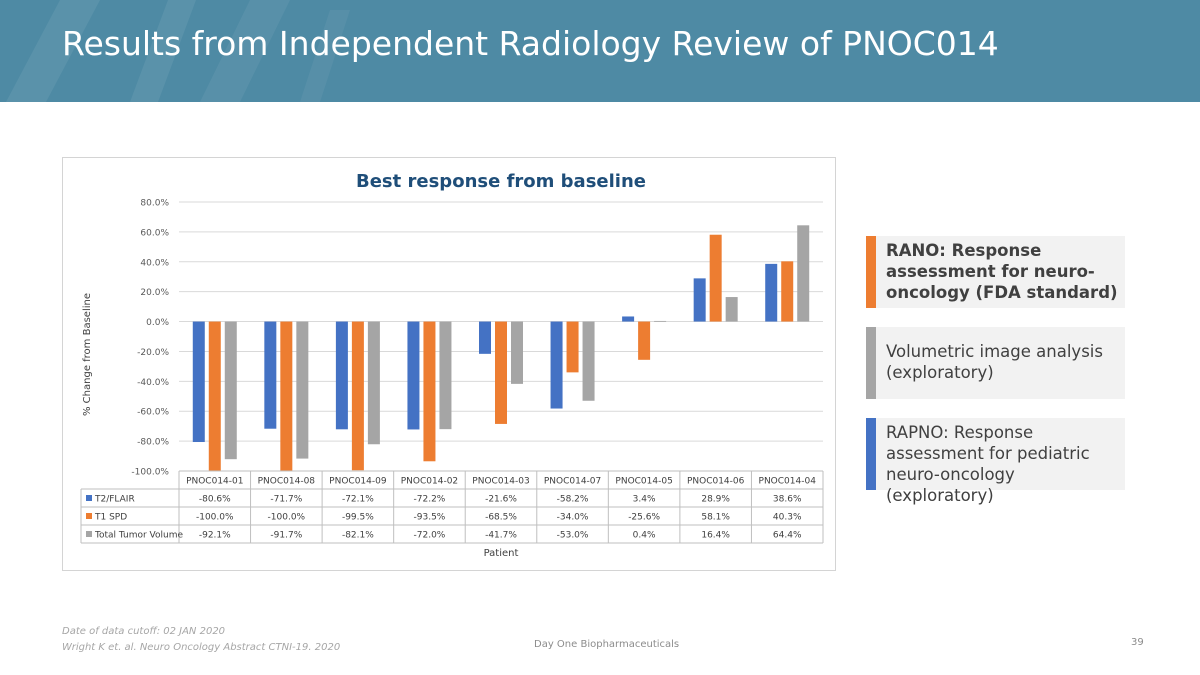 This screenshot has width=1200, height=675. I want to click on y-tick-label: -100.0%, so click(150, 473).